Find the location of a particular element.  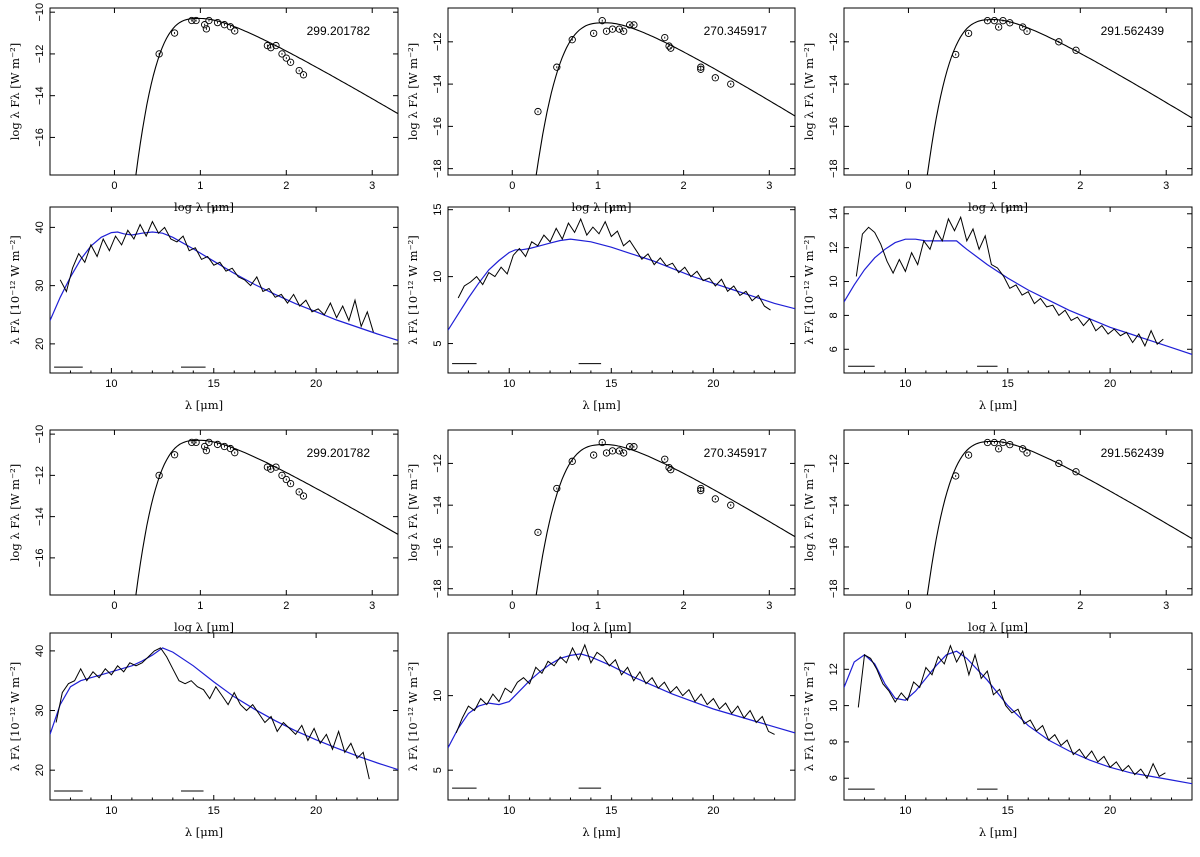

y-tick-label: −10 is located at coordinates (40, 434).